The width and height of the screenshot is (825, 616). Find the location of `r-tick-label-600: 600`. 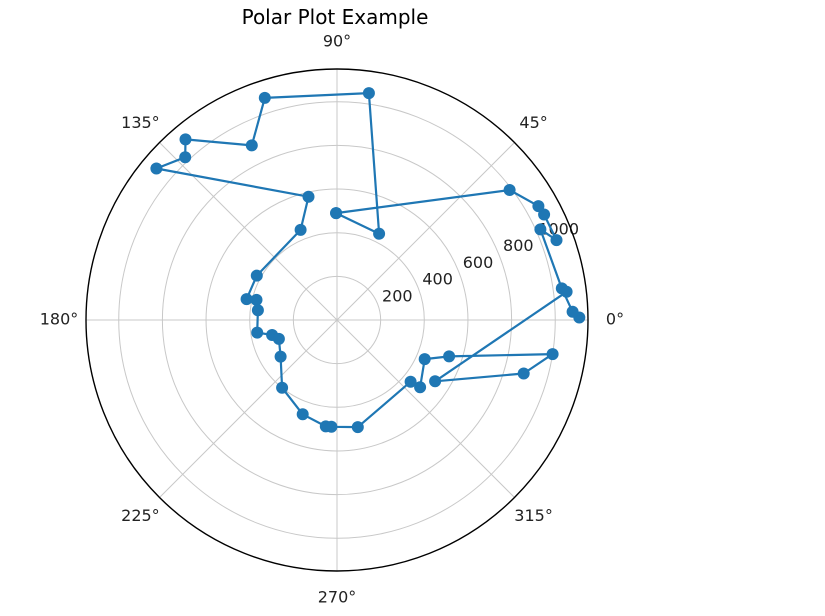

r-tick-label-600: 600 is located at coordinates (478, 262).